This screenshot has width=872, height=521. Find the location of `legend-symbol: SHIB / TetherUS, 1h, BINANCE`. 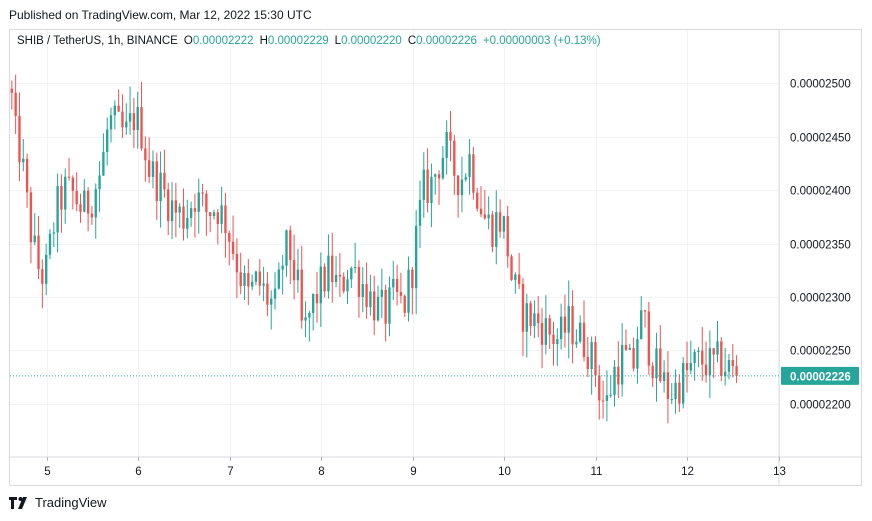

legend-symbol: SHIB / TetherUS, 1h, BINANCE is located at coordinates (97, 41).